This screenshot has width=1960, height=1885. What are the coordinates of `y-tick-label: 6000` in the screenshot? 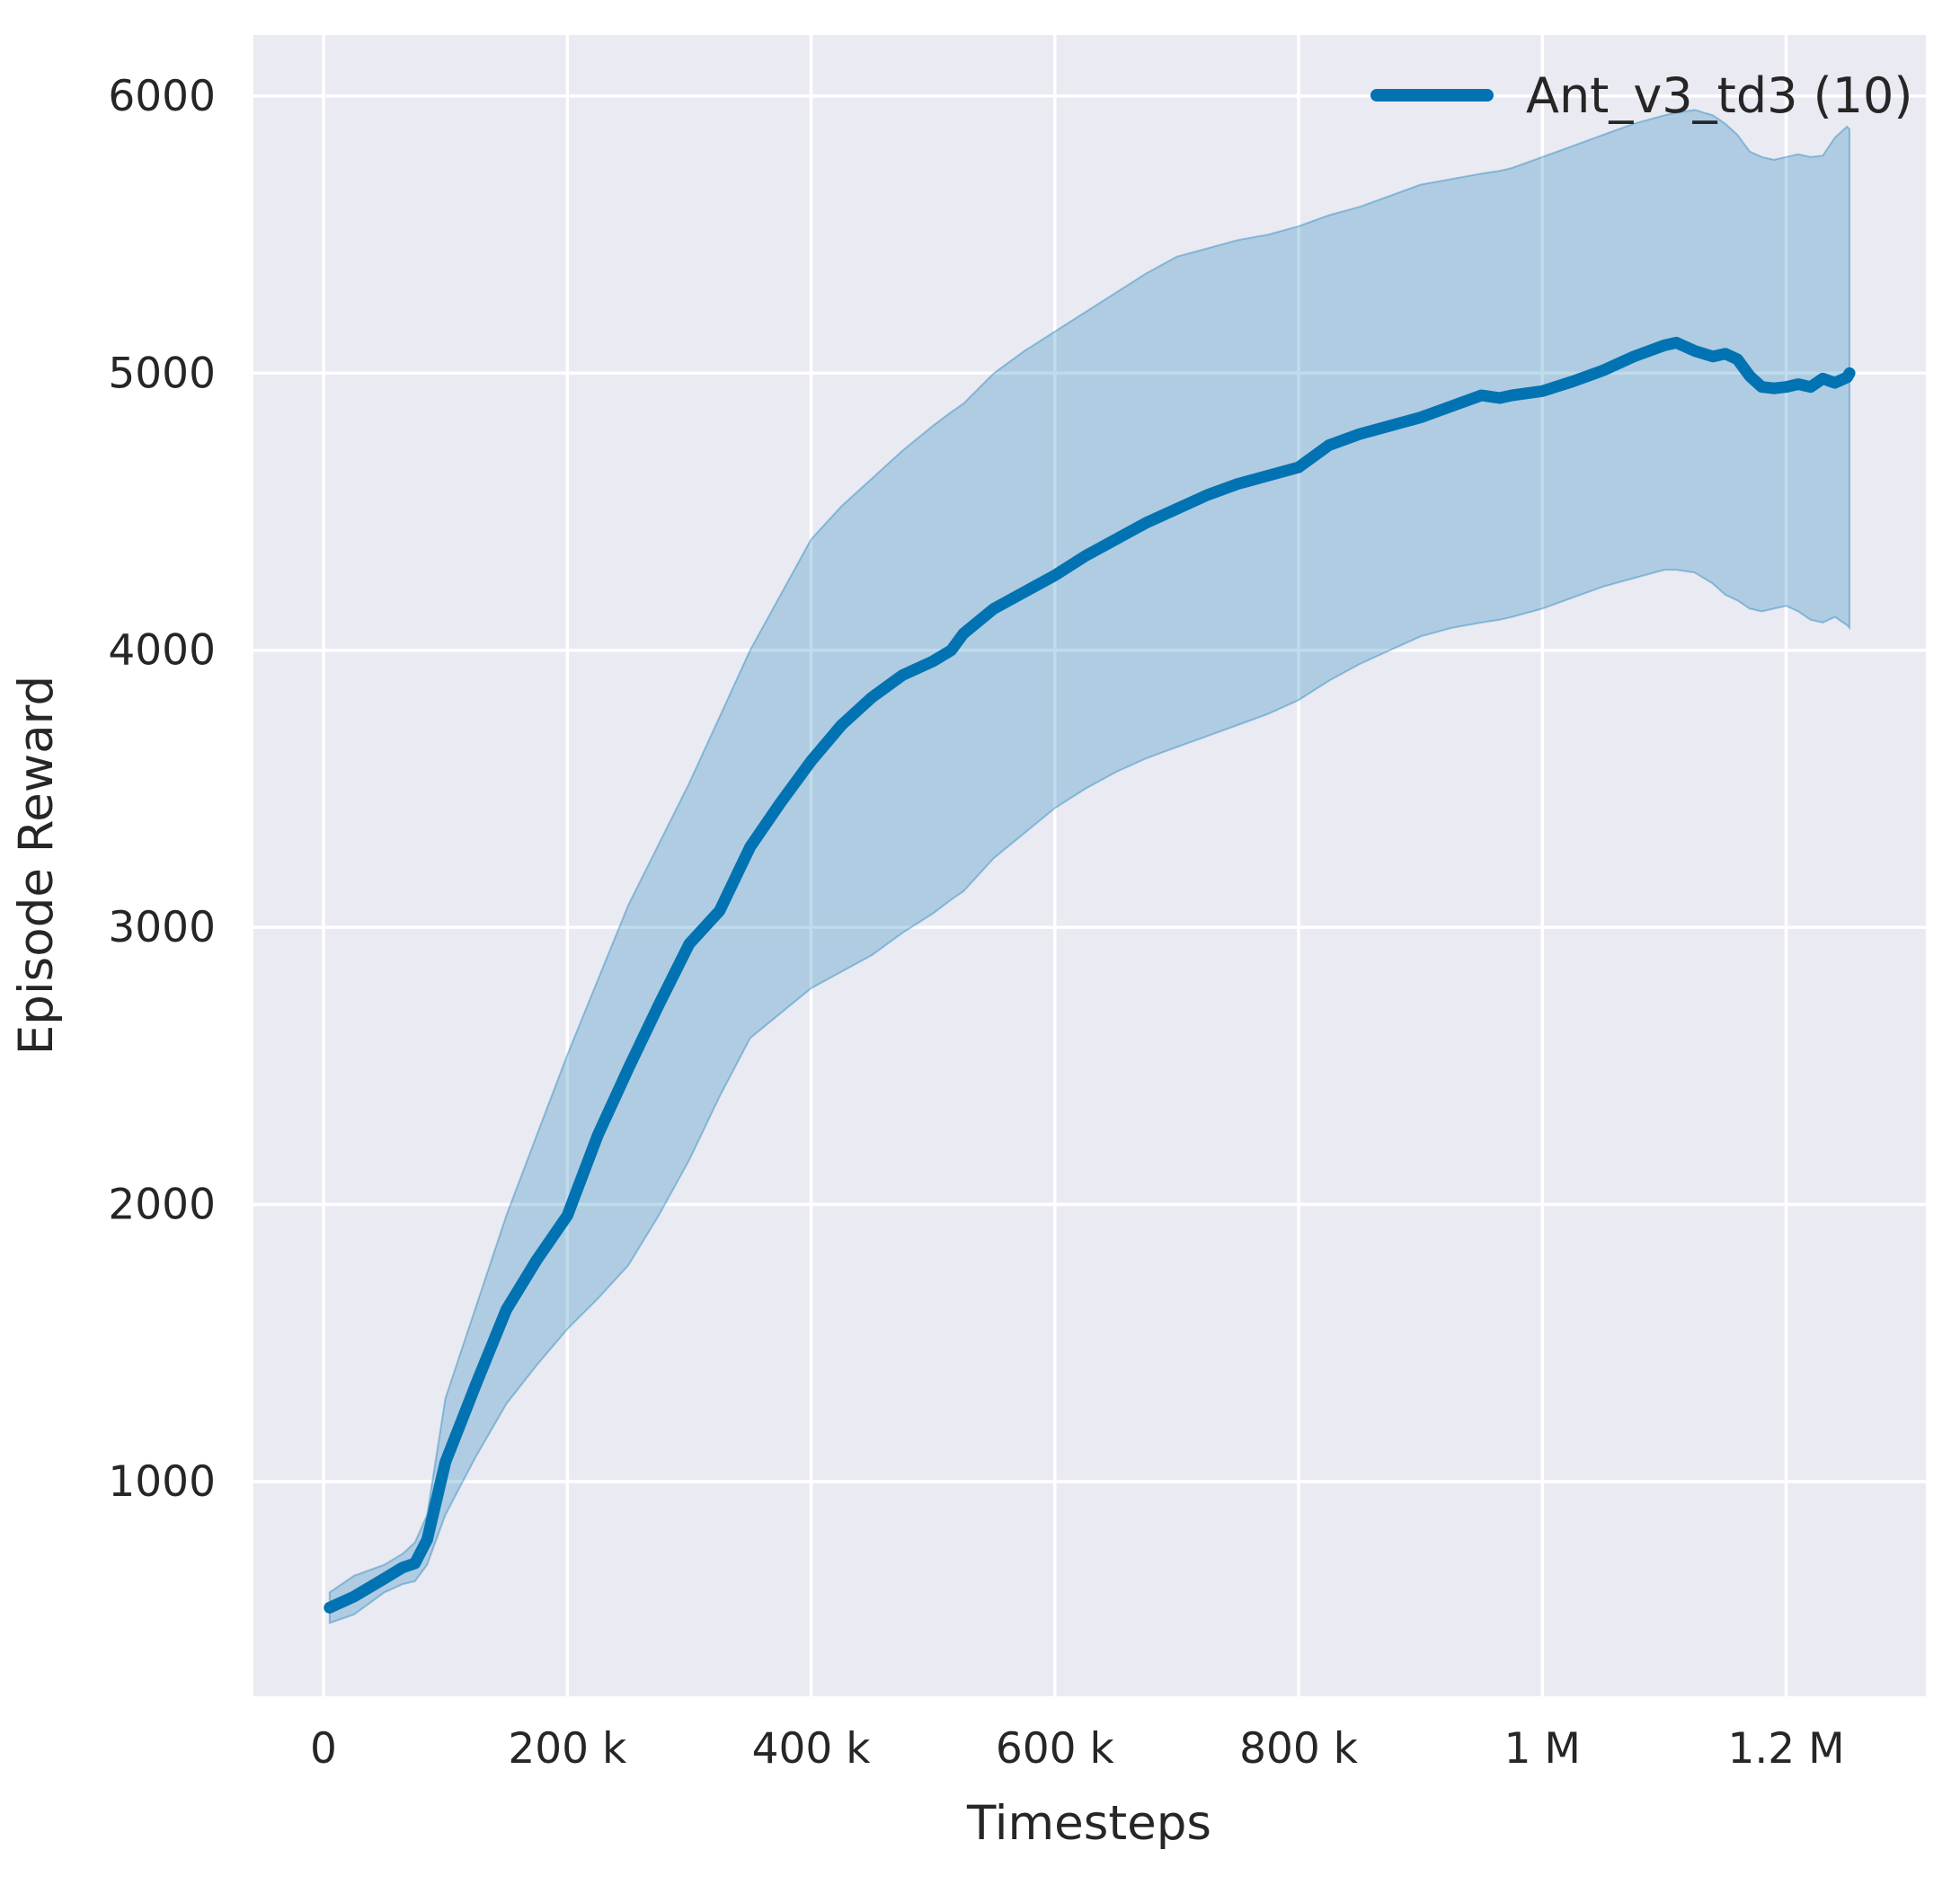 It's located at (162, 96).